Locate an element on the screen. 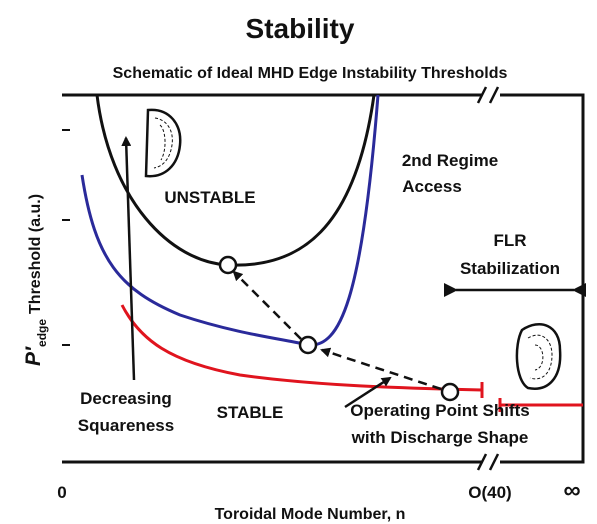  region-label: 2nd Regime is located at coordinates (450, 160).